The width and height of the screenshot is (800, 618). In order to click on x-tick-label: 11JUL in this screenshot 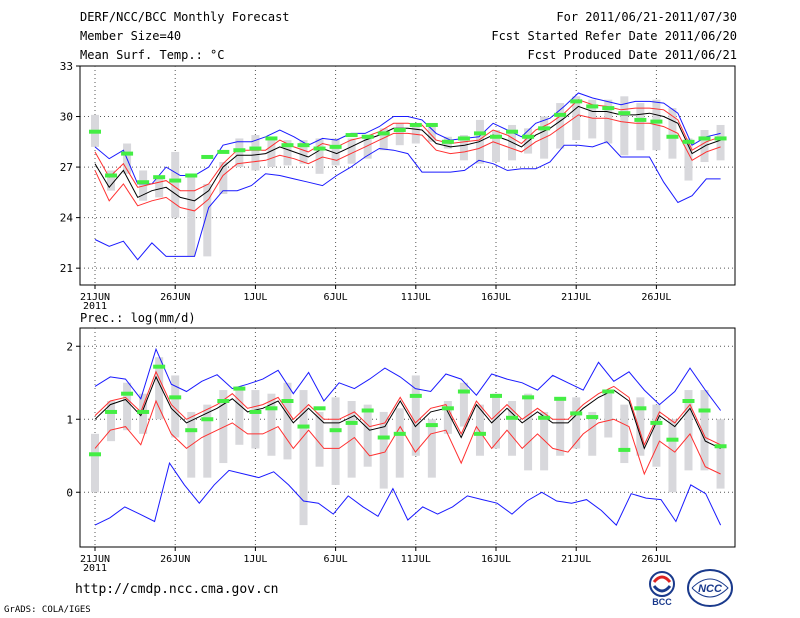, I will do `click(416, 297)`.